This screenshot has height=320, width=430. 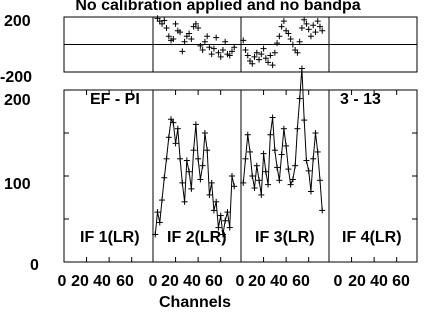 What do you see at coordinates (17, 21) in the screenshot?
I see `phase-ytick-label: 200` at bounding box center [17, 21].